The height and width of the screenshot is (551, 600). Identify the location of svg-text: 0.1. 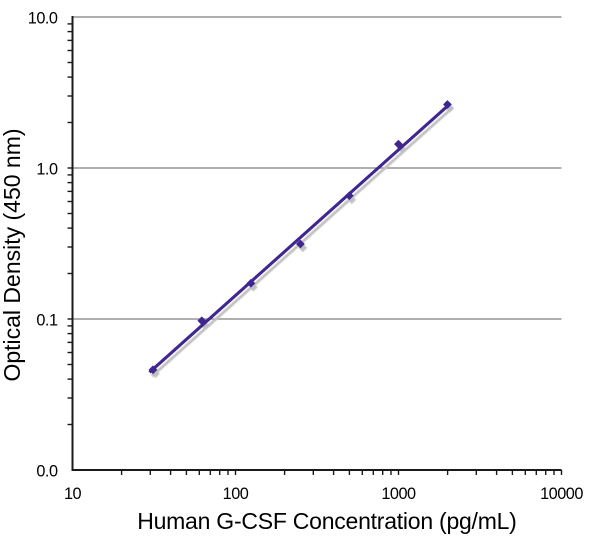
(47, 320).